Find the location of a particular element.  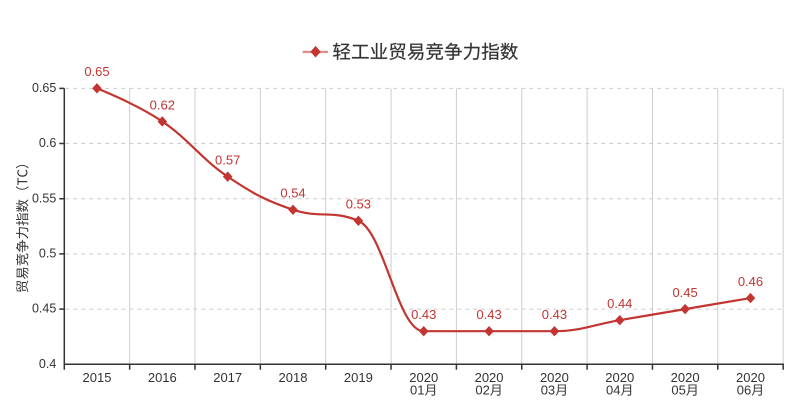

svg-text: 2016 is located at coordinates (162, 377).